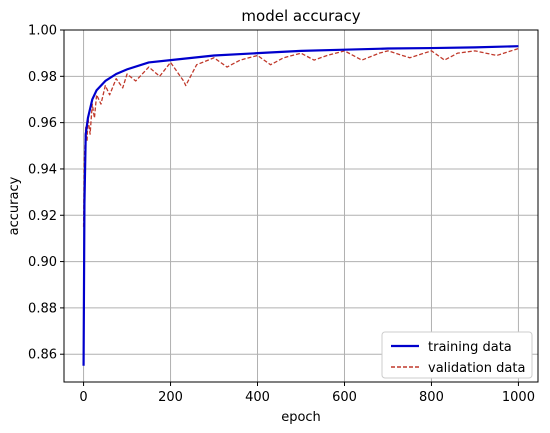  What do you see at coordinates (257, 397) in the screenshot?
I see `x-tick-label: 400` at bounding box center [257, 397].